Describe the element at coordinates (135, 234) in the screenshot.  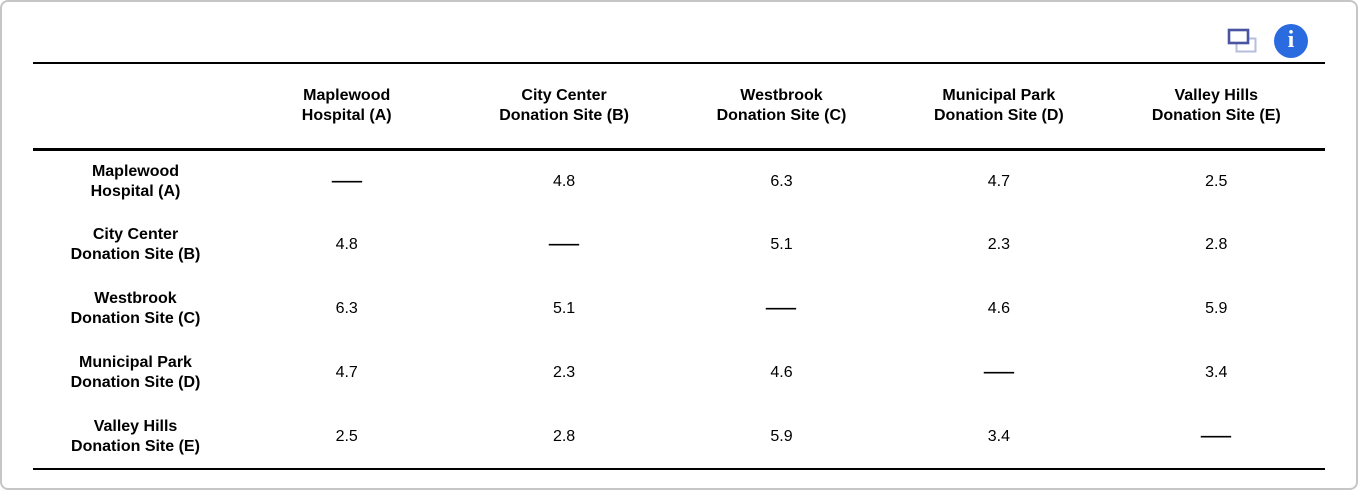
I see `row-header-label: City Center` at that location.